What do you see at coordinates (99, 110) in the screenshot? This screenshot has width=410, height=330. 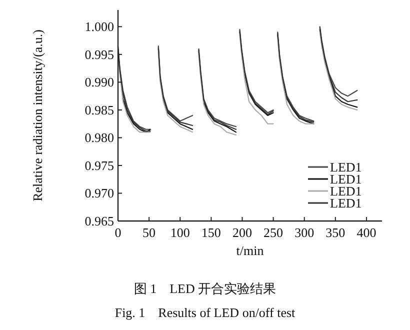 I see `y-tick-label: 0.985` at bounding box center [99, 110].